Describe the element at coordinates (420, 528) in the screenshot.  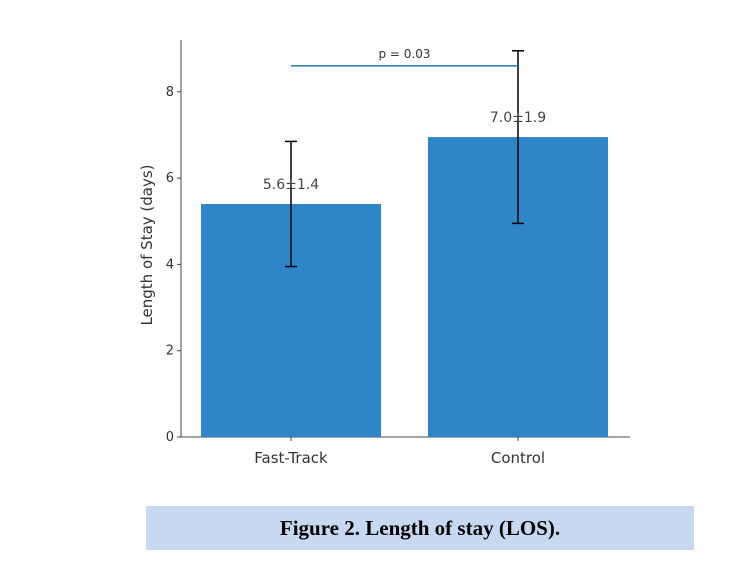
I see `figure-caption: Figure 2. Length of stay (LOS).` at that location.